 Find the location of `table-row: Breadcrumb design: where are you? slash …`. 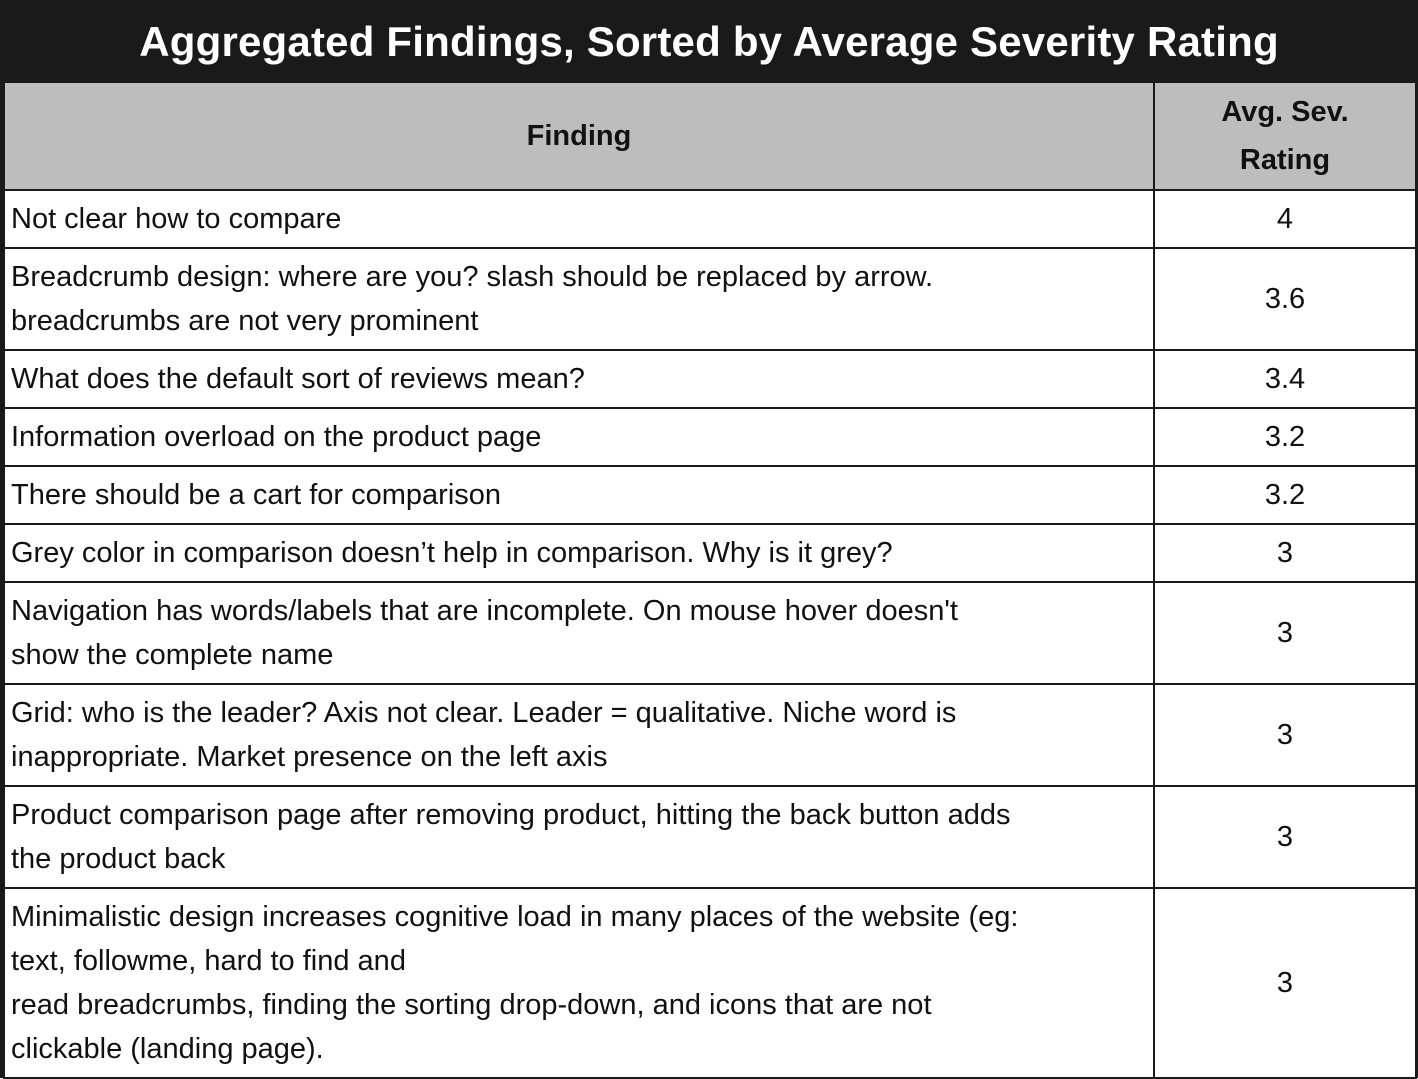

table-row: Breadcrumb design: where are you? slash … is located at coordinates (710, 299).